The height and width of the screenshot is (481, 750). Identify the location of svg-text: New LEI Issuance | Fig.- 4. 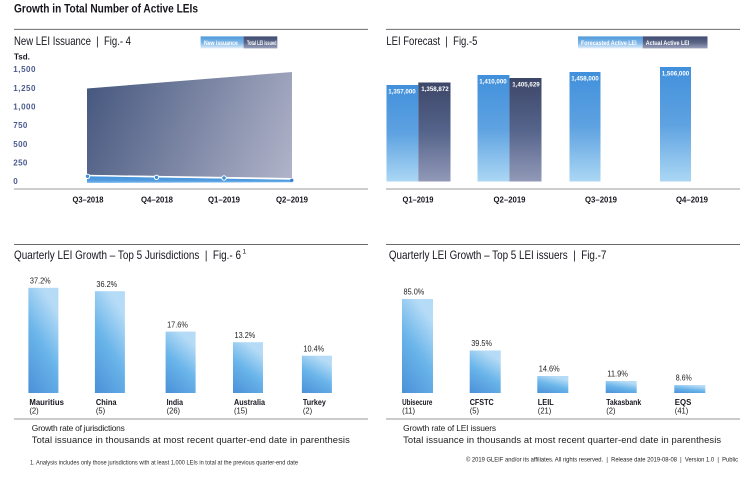
(72, 41).